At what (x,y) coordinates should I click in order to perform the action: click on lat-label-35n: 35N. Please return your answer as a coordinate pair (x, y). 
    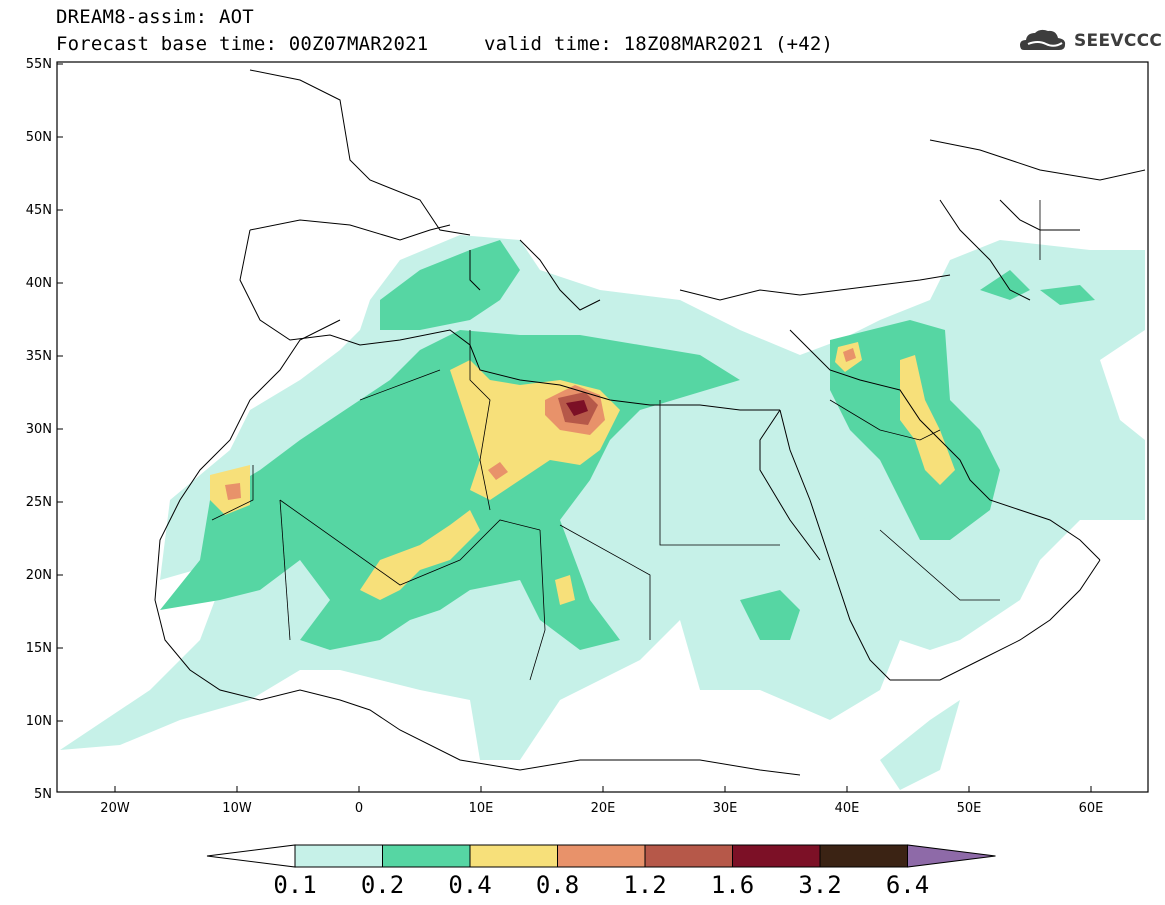
    Looking at the image, I should click on (39, 356).